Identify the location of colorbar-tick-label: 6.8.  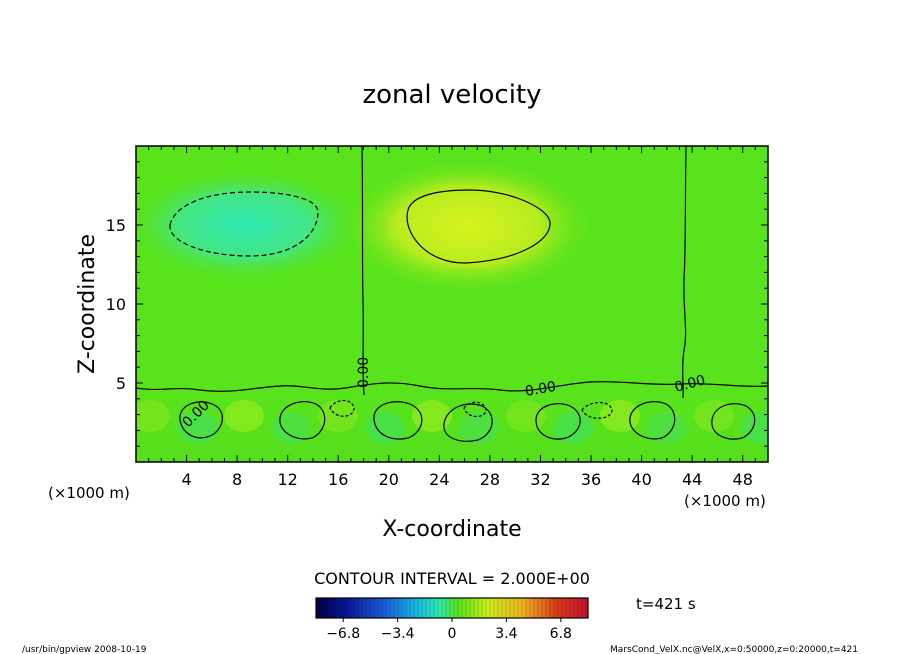
(561, 634).